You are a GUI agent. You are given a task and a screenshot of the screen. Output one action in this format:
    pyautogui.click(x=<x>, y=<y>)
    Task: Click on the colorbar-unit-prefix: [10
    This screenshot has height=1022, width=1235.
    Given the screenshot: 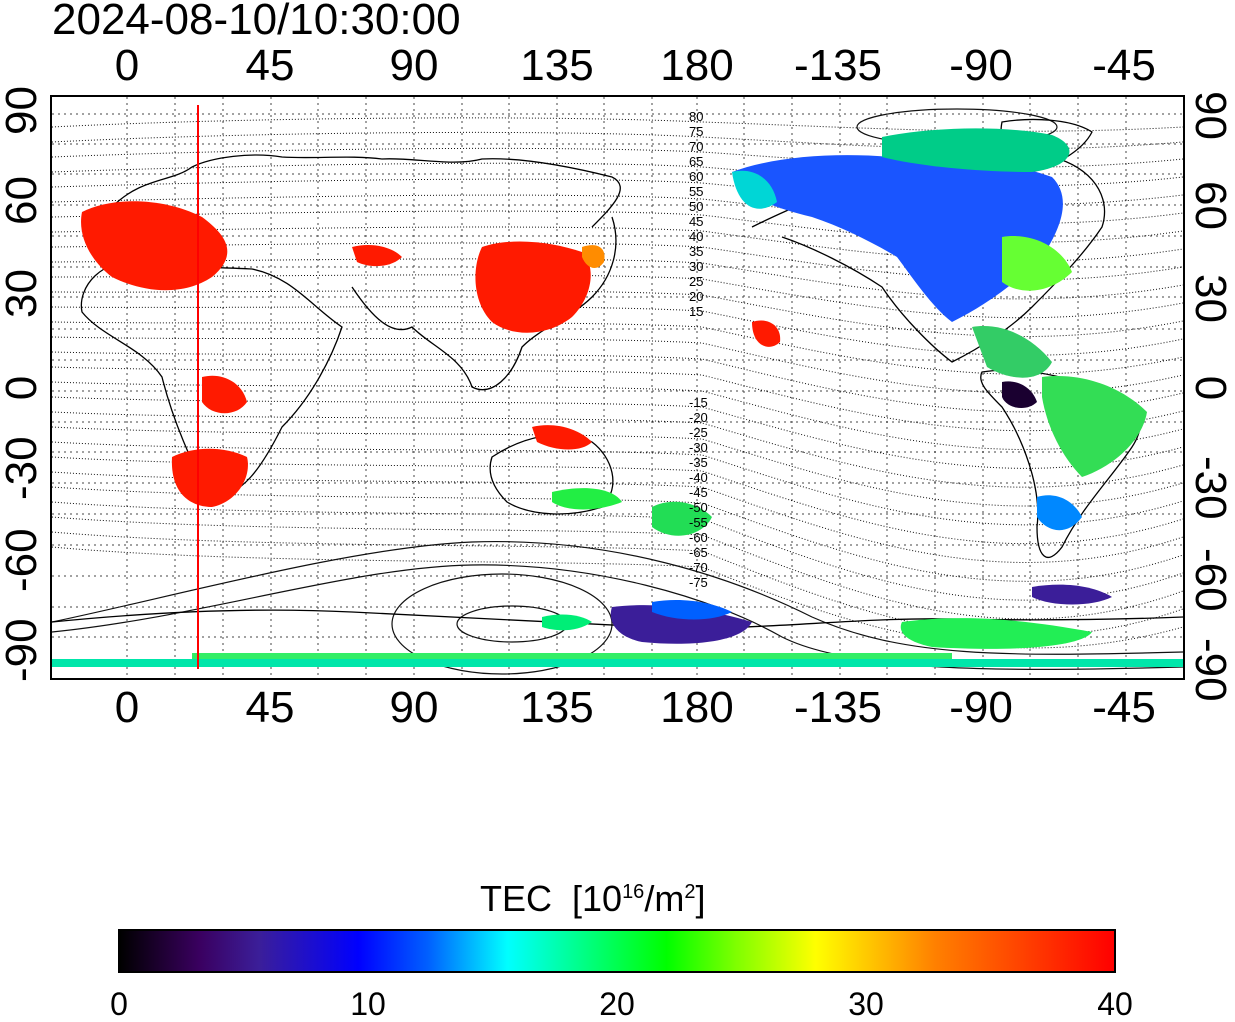 What is the action you would take?
    pyautogui.click(x=597, y=898)
    